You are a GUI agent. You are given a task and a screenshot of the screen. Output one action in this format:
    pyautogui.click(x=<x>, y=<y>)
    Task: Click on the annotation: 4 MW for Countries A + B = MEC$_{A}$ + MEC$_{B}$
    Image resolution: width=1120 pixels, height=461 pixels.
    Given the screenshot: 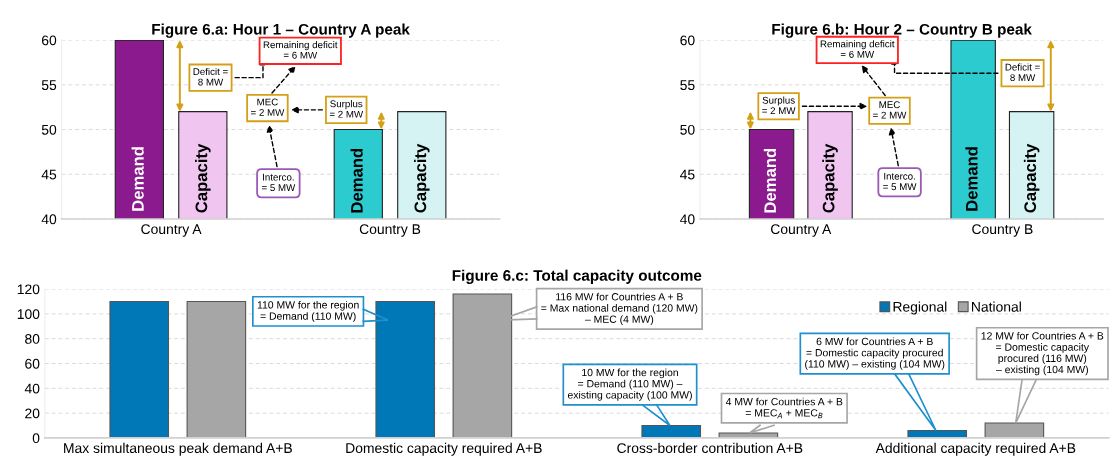 What is the action you would take?
    pyautogui.click(x=784, y=408)
    